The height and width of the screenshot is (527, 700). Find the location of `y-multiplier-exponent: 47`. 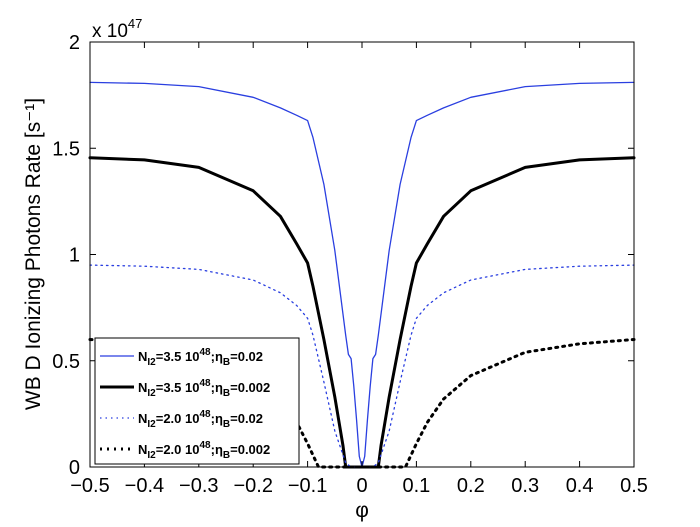

y-multiplier-exponent: 47 is located at coordinates (135, 23).